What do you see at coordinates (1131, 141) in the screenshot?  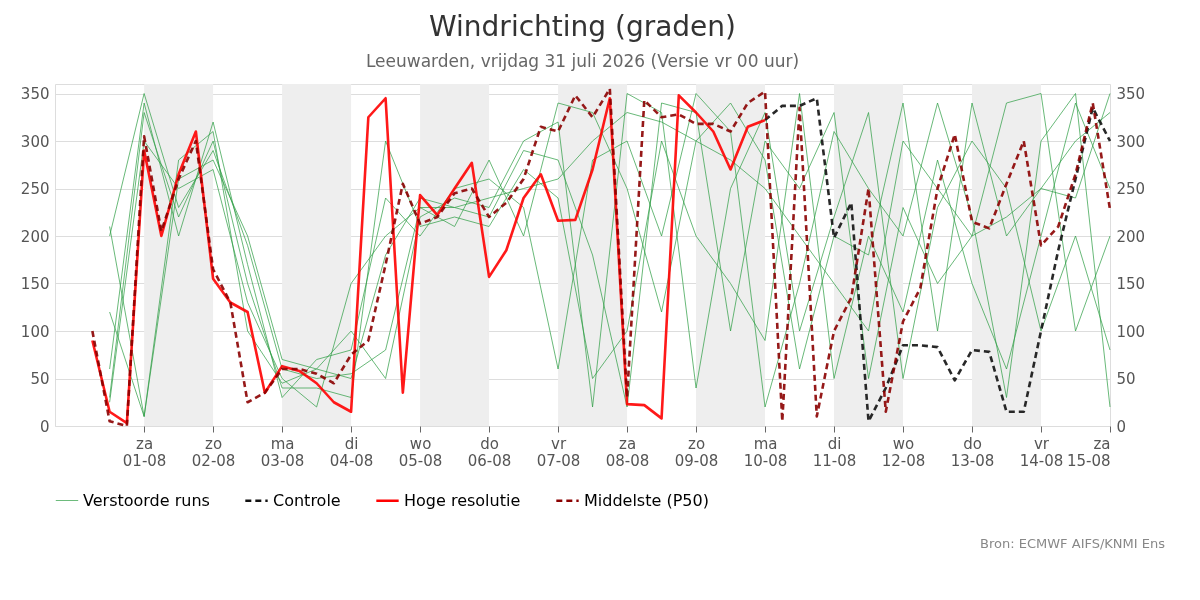 I see `y2-tick-label: 300` at bounding box center [1131, 141].